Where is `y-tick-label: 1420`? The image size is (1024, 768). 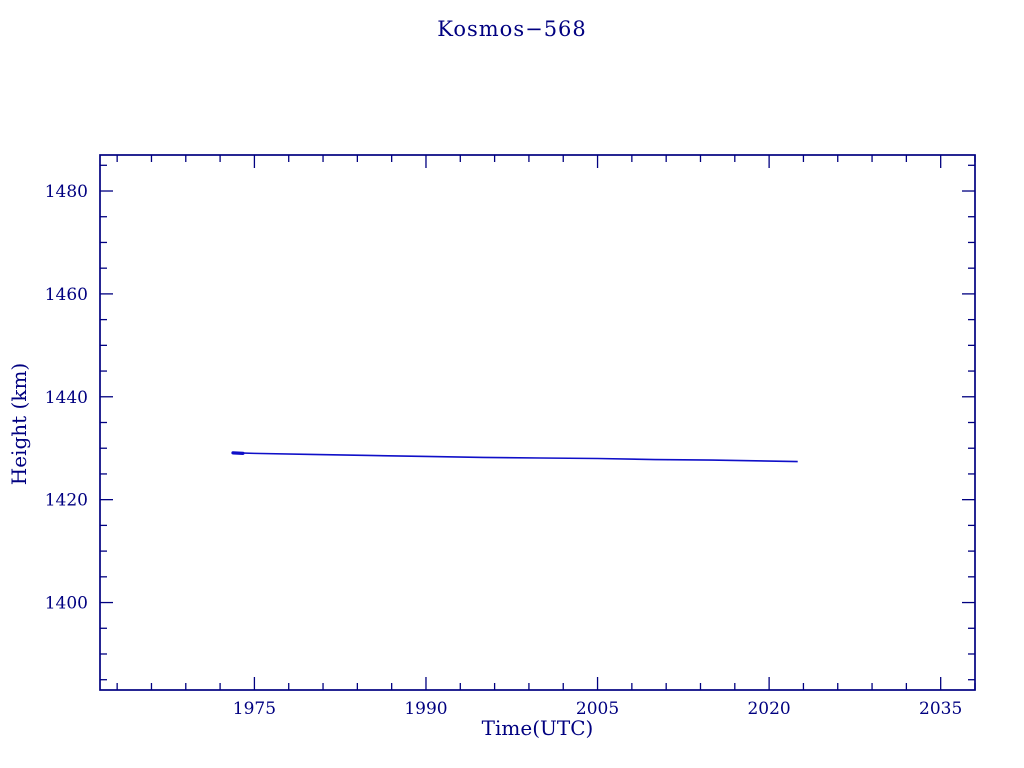 y-tick-label: 1420 is located at coordinates (66, 501).